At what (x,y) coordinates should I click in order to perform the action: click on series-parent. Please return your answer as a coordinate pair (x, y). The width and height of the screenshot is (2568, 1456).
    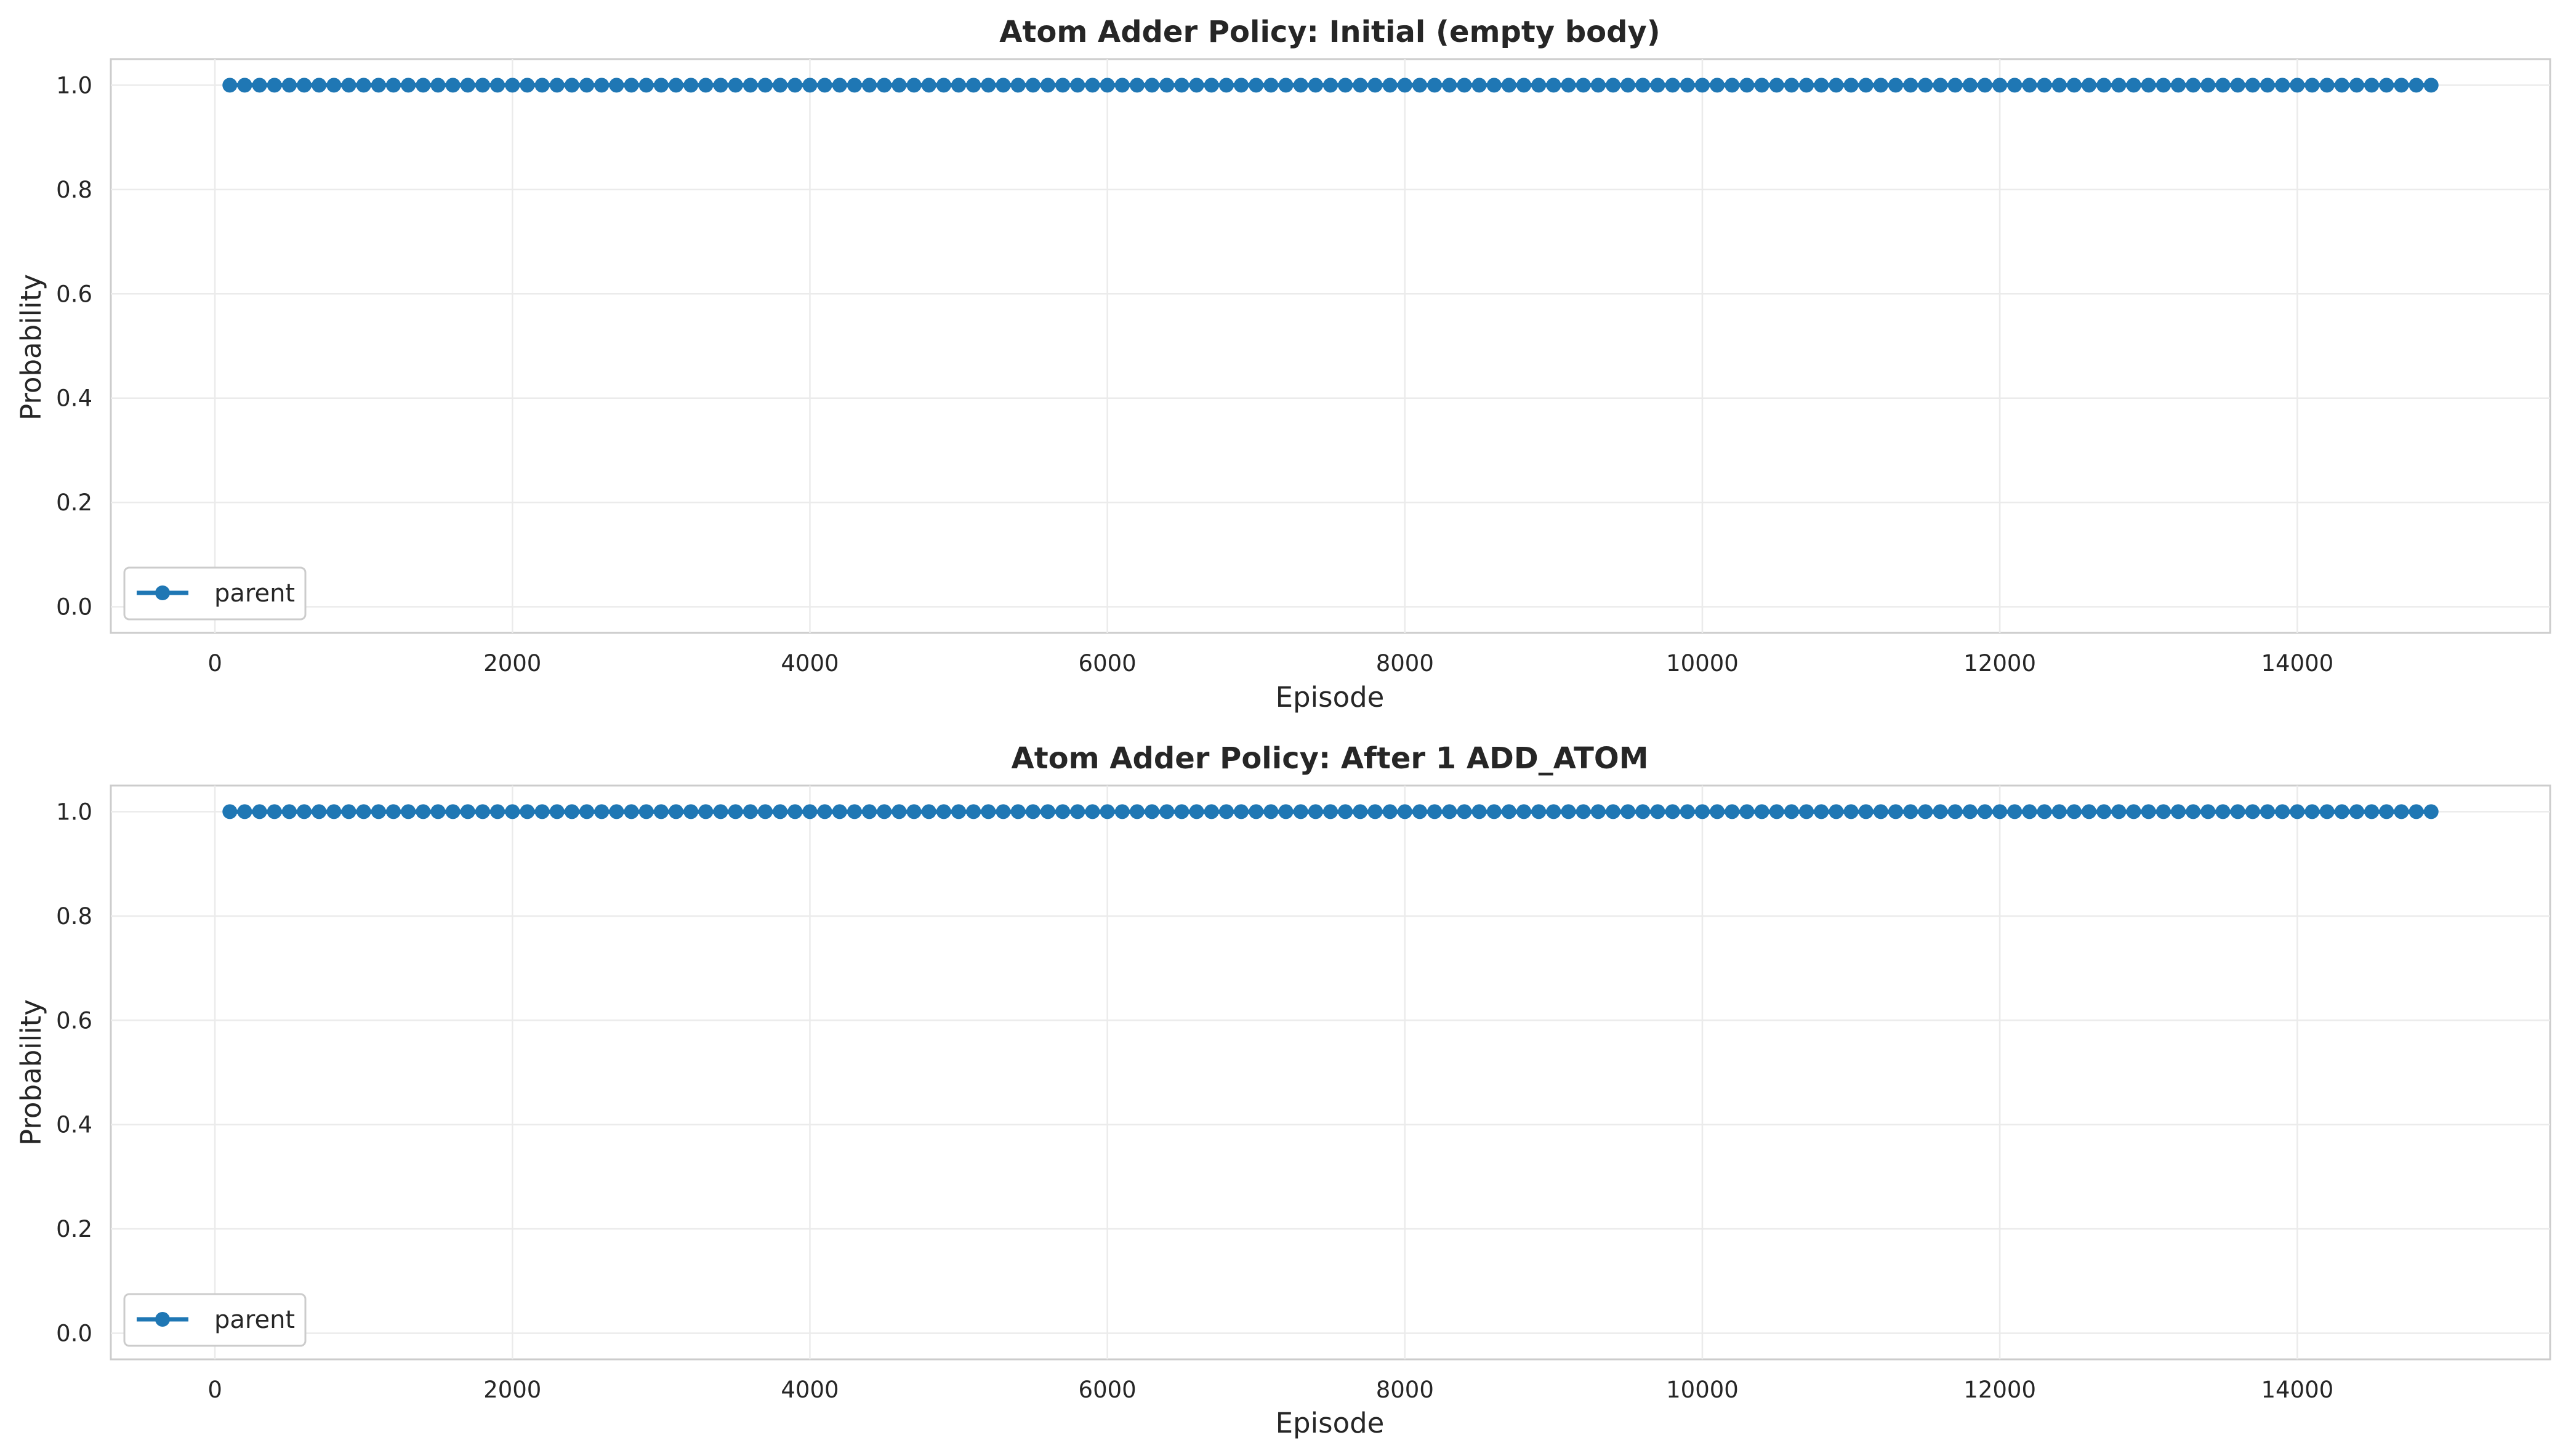
    Looking at the image, I should click on (1330, 85).